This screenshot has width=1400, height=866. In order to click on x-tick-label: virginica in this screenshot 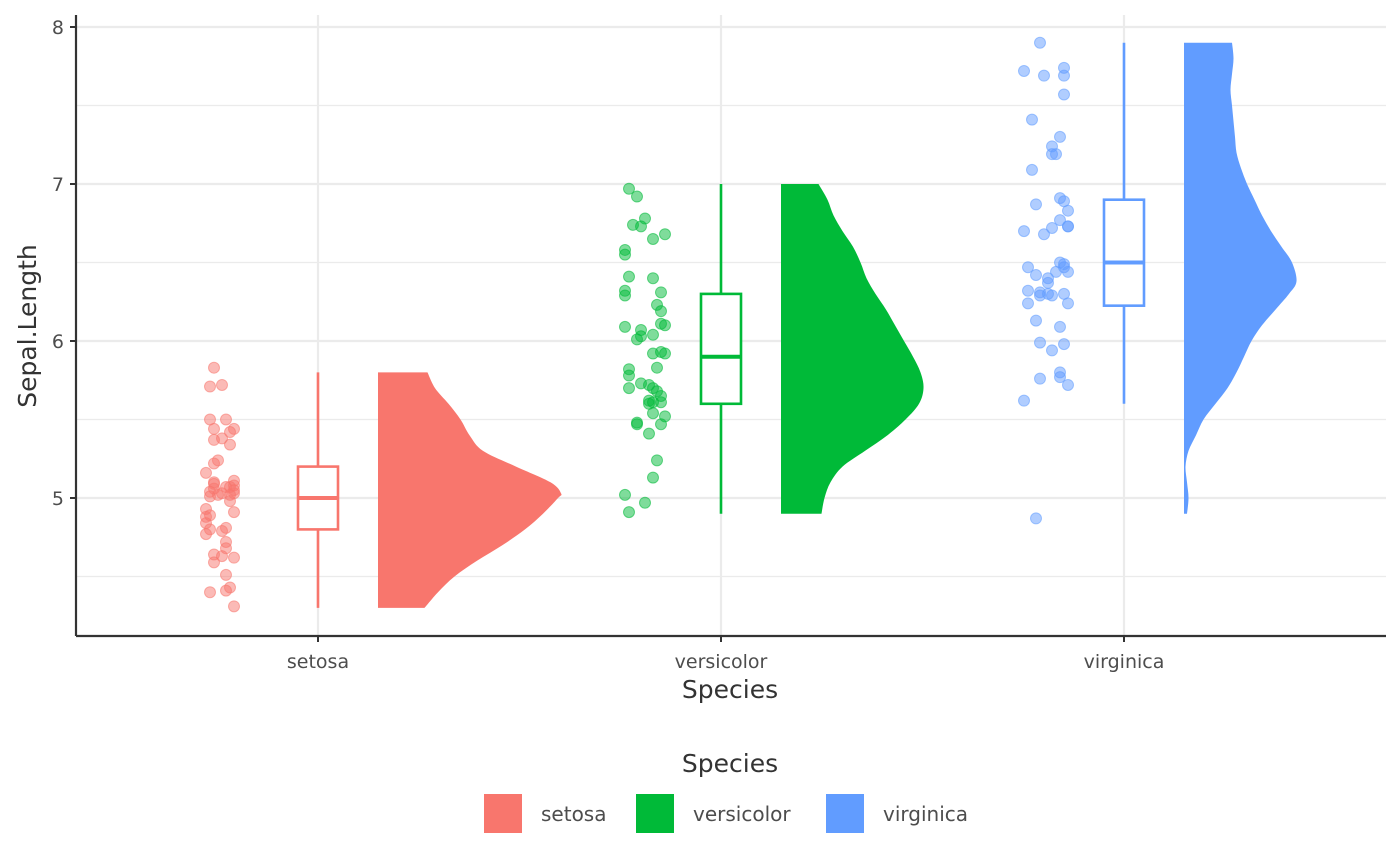, I will do `click(1124, 662)`.